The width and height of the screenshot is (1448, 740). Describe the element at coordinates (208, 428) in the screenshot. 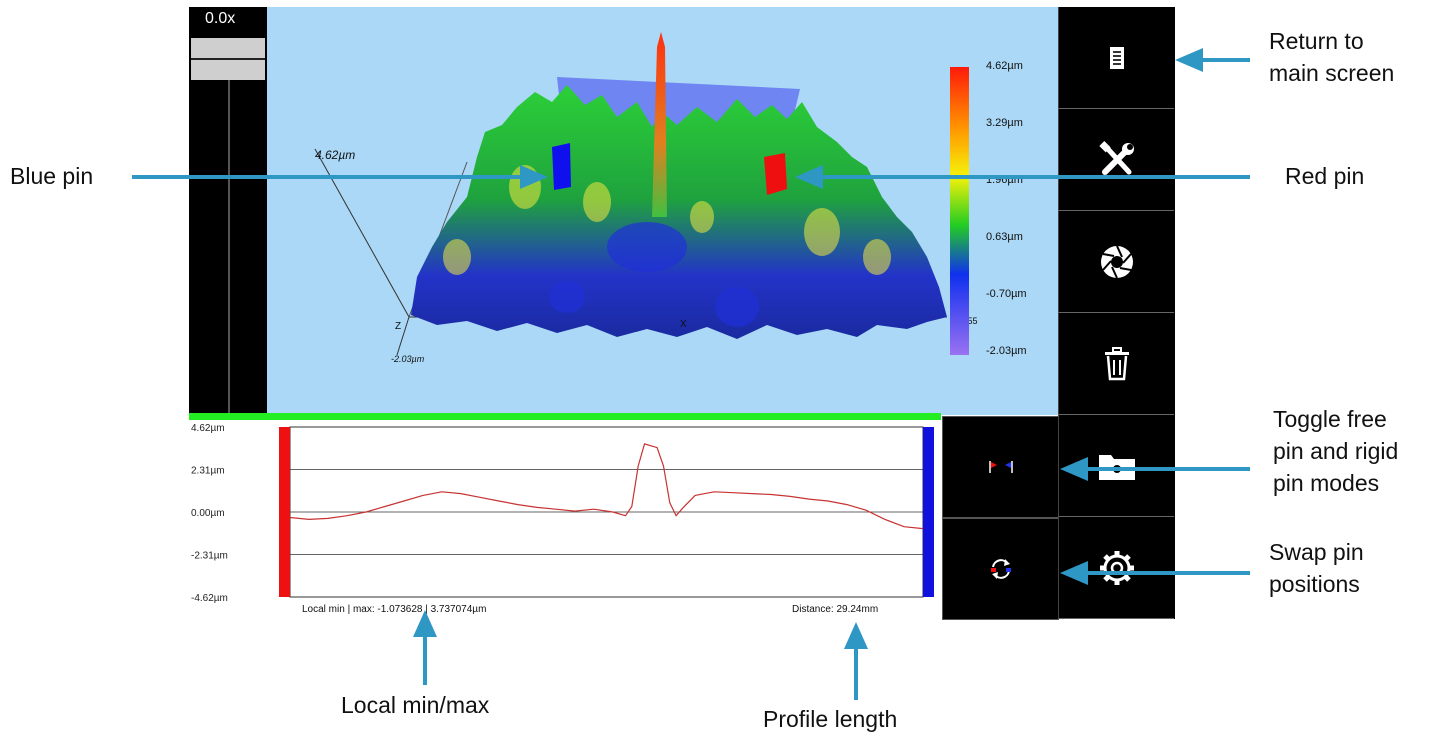

I see `profile-y-tick: 4.62µm` at that location.